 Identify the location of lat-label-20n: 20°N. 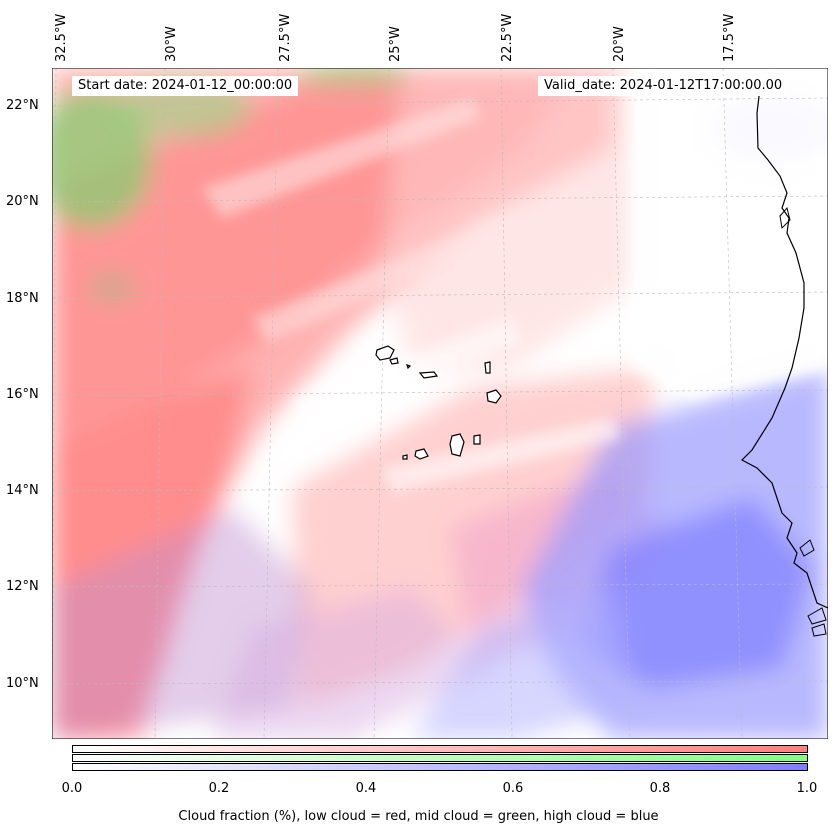
(22, 201).